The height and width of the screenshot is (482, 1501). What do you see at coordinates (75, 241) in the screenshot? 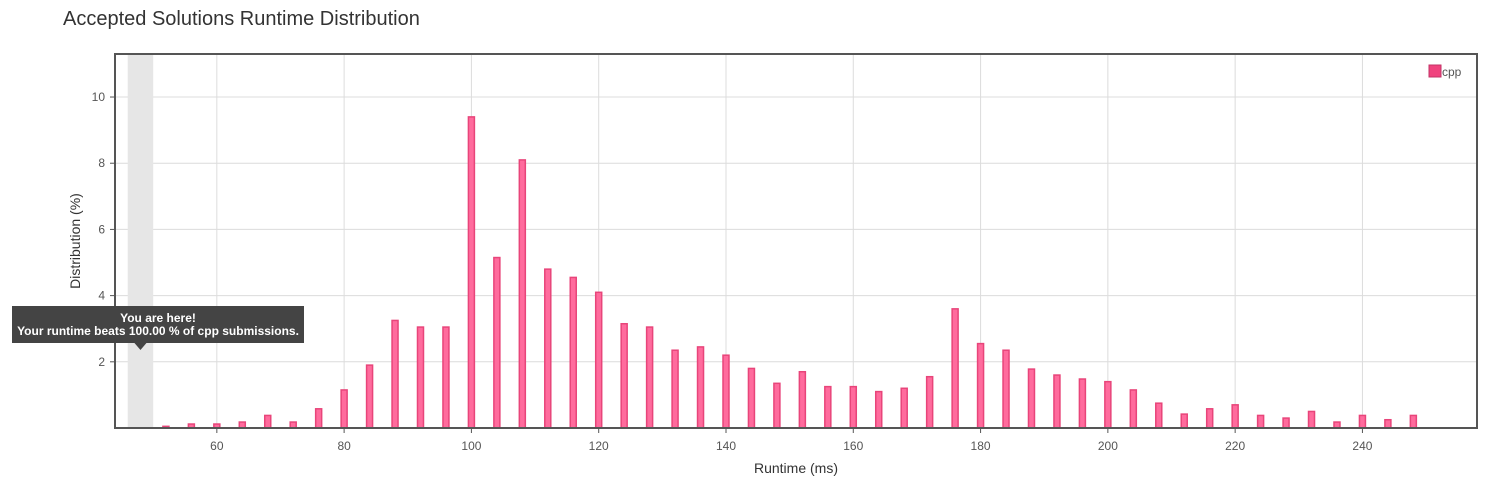
I see `y-axis-title: Distribution (%)` at bounding box center [75, 241].